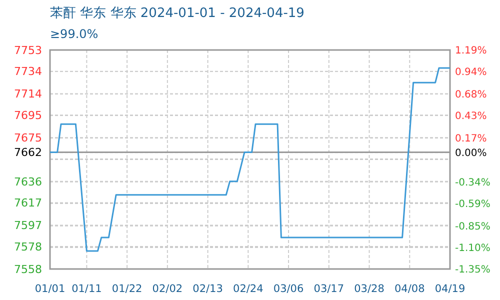 This screenshot has height=300, width=500. I want to click on y2-tick-label: -1.35%, so click(472, 270).